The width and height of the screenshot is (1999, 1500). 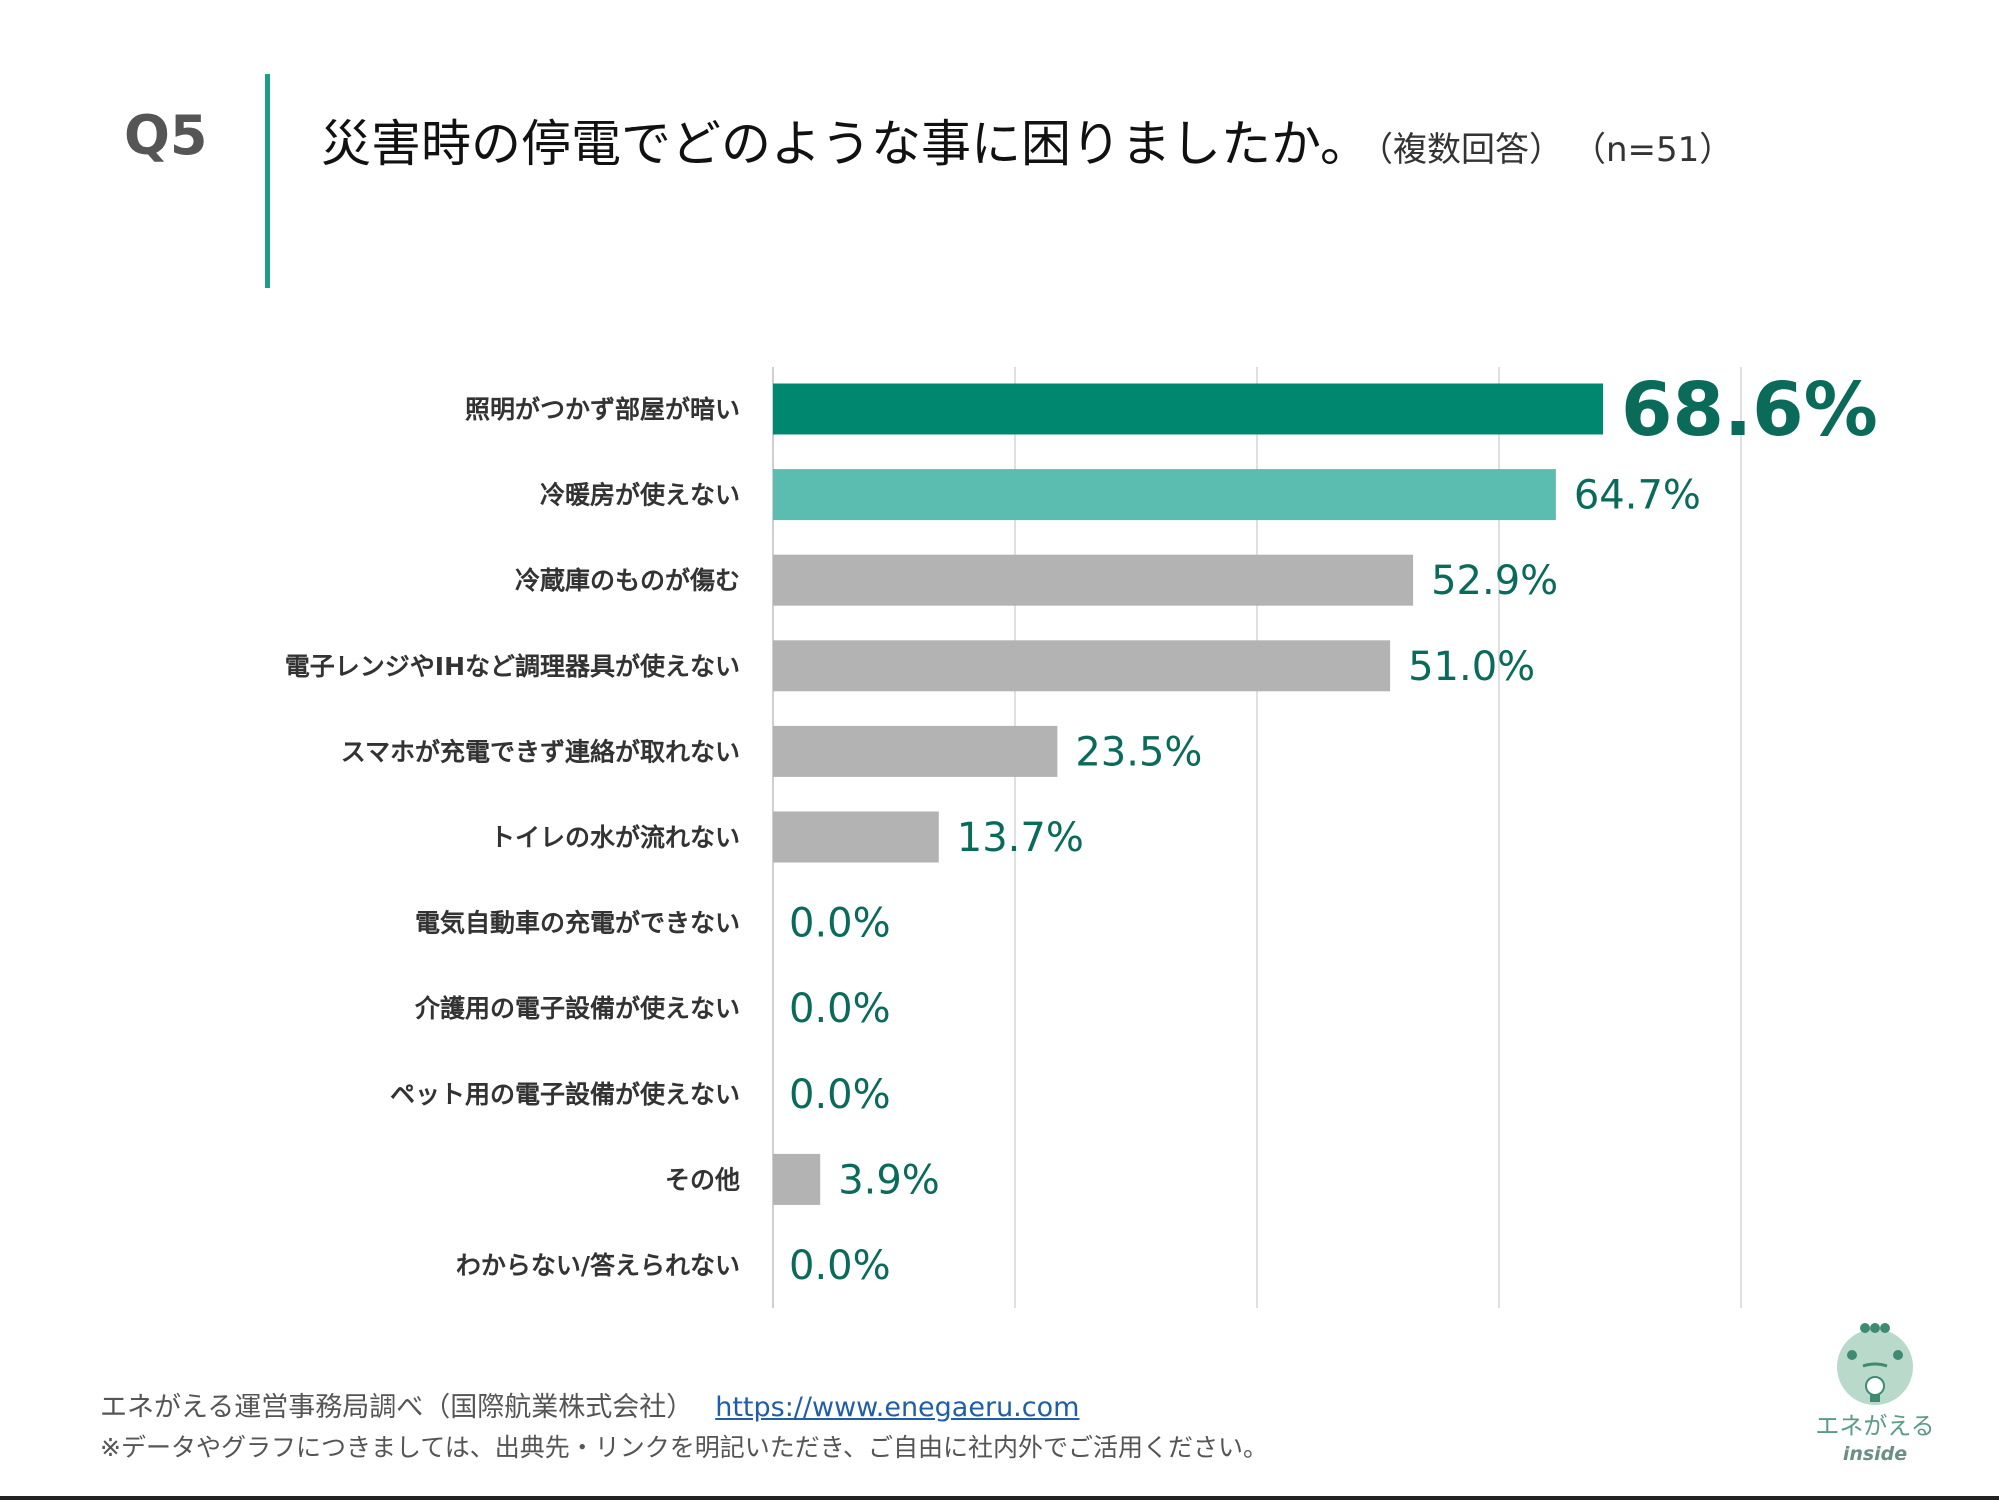 What do you see at coordinates (702, 1179) in the screenshot?
I see `category-label: その他` at bounding box center [702, 1179].